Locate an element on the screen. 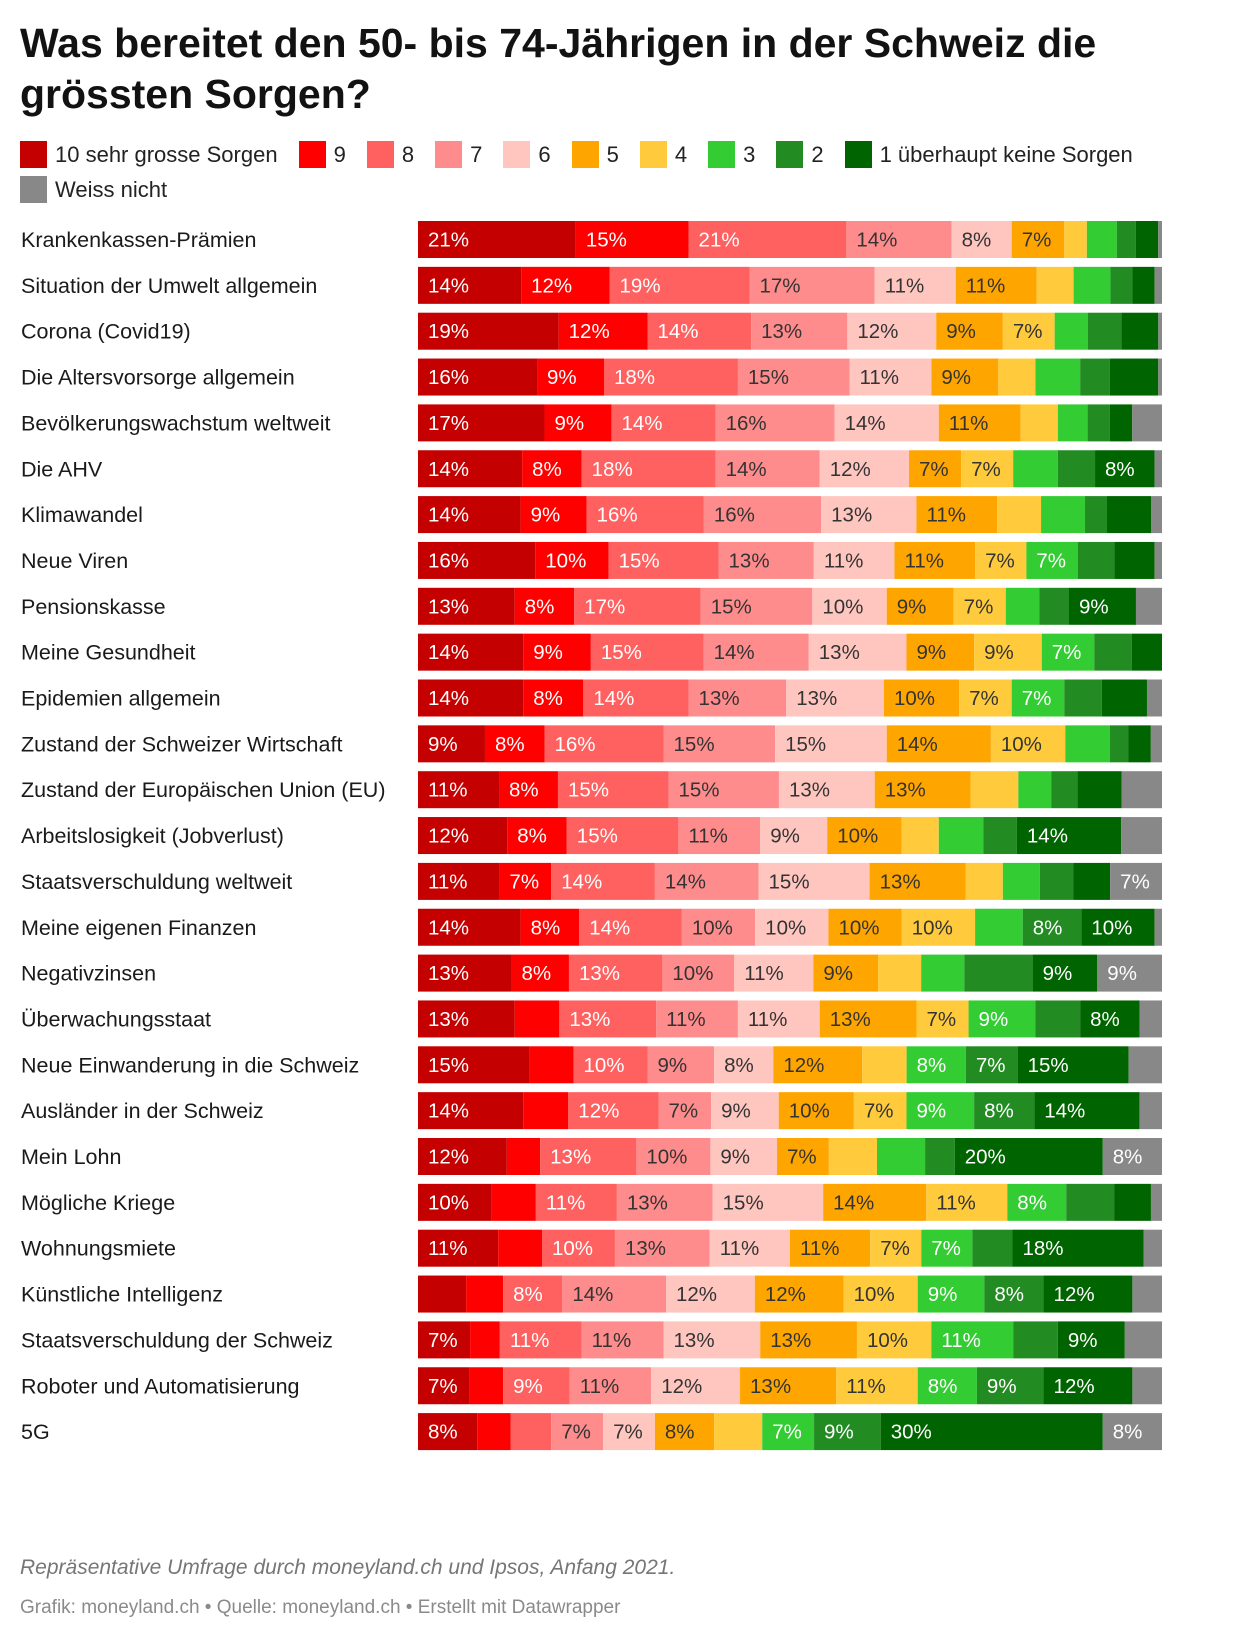  legend-label: 6 is located at coordinates (544, 154).